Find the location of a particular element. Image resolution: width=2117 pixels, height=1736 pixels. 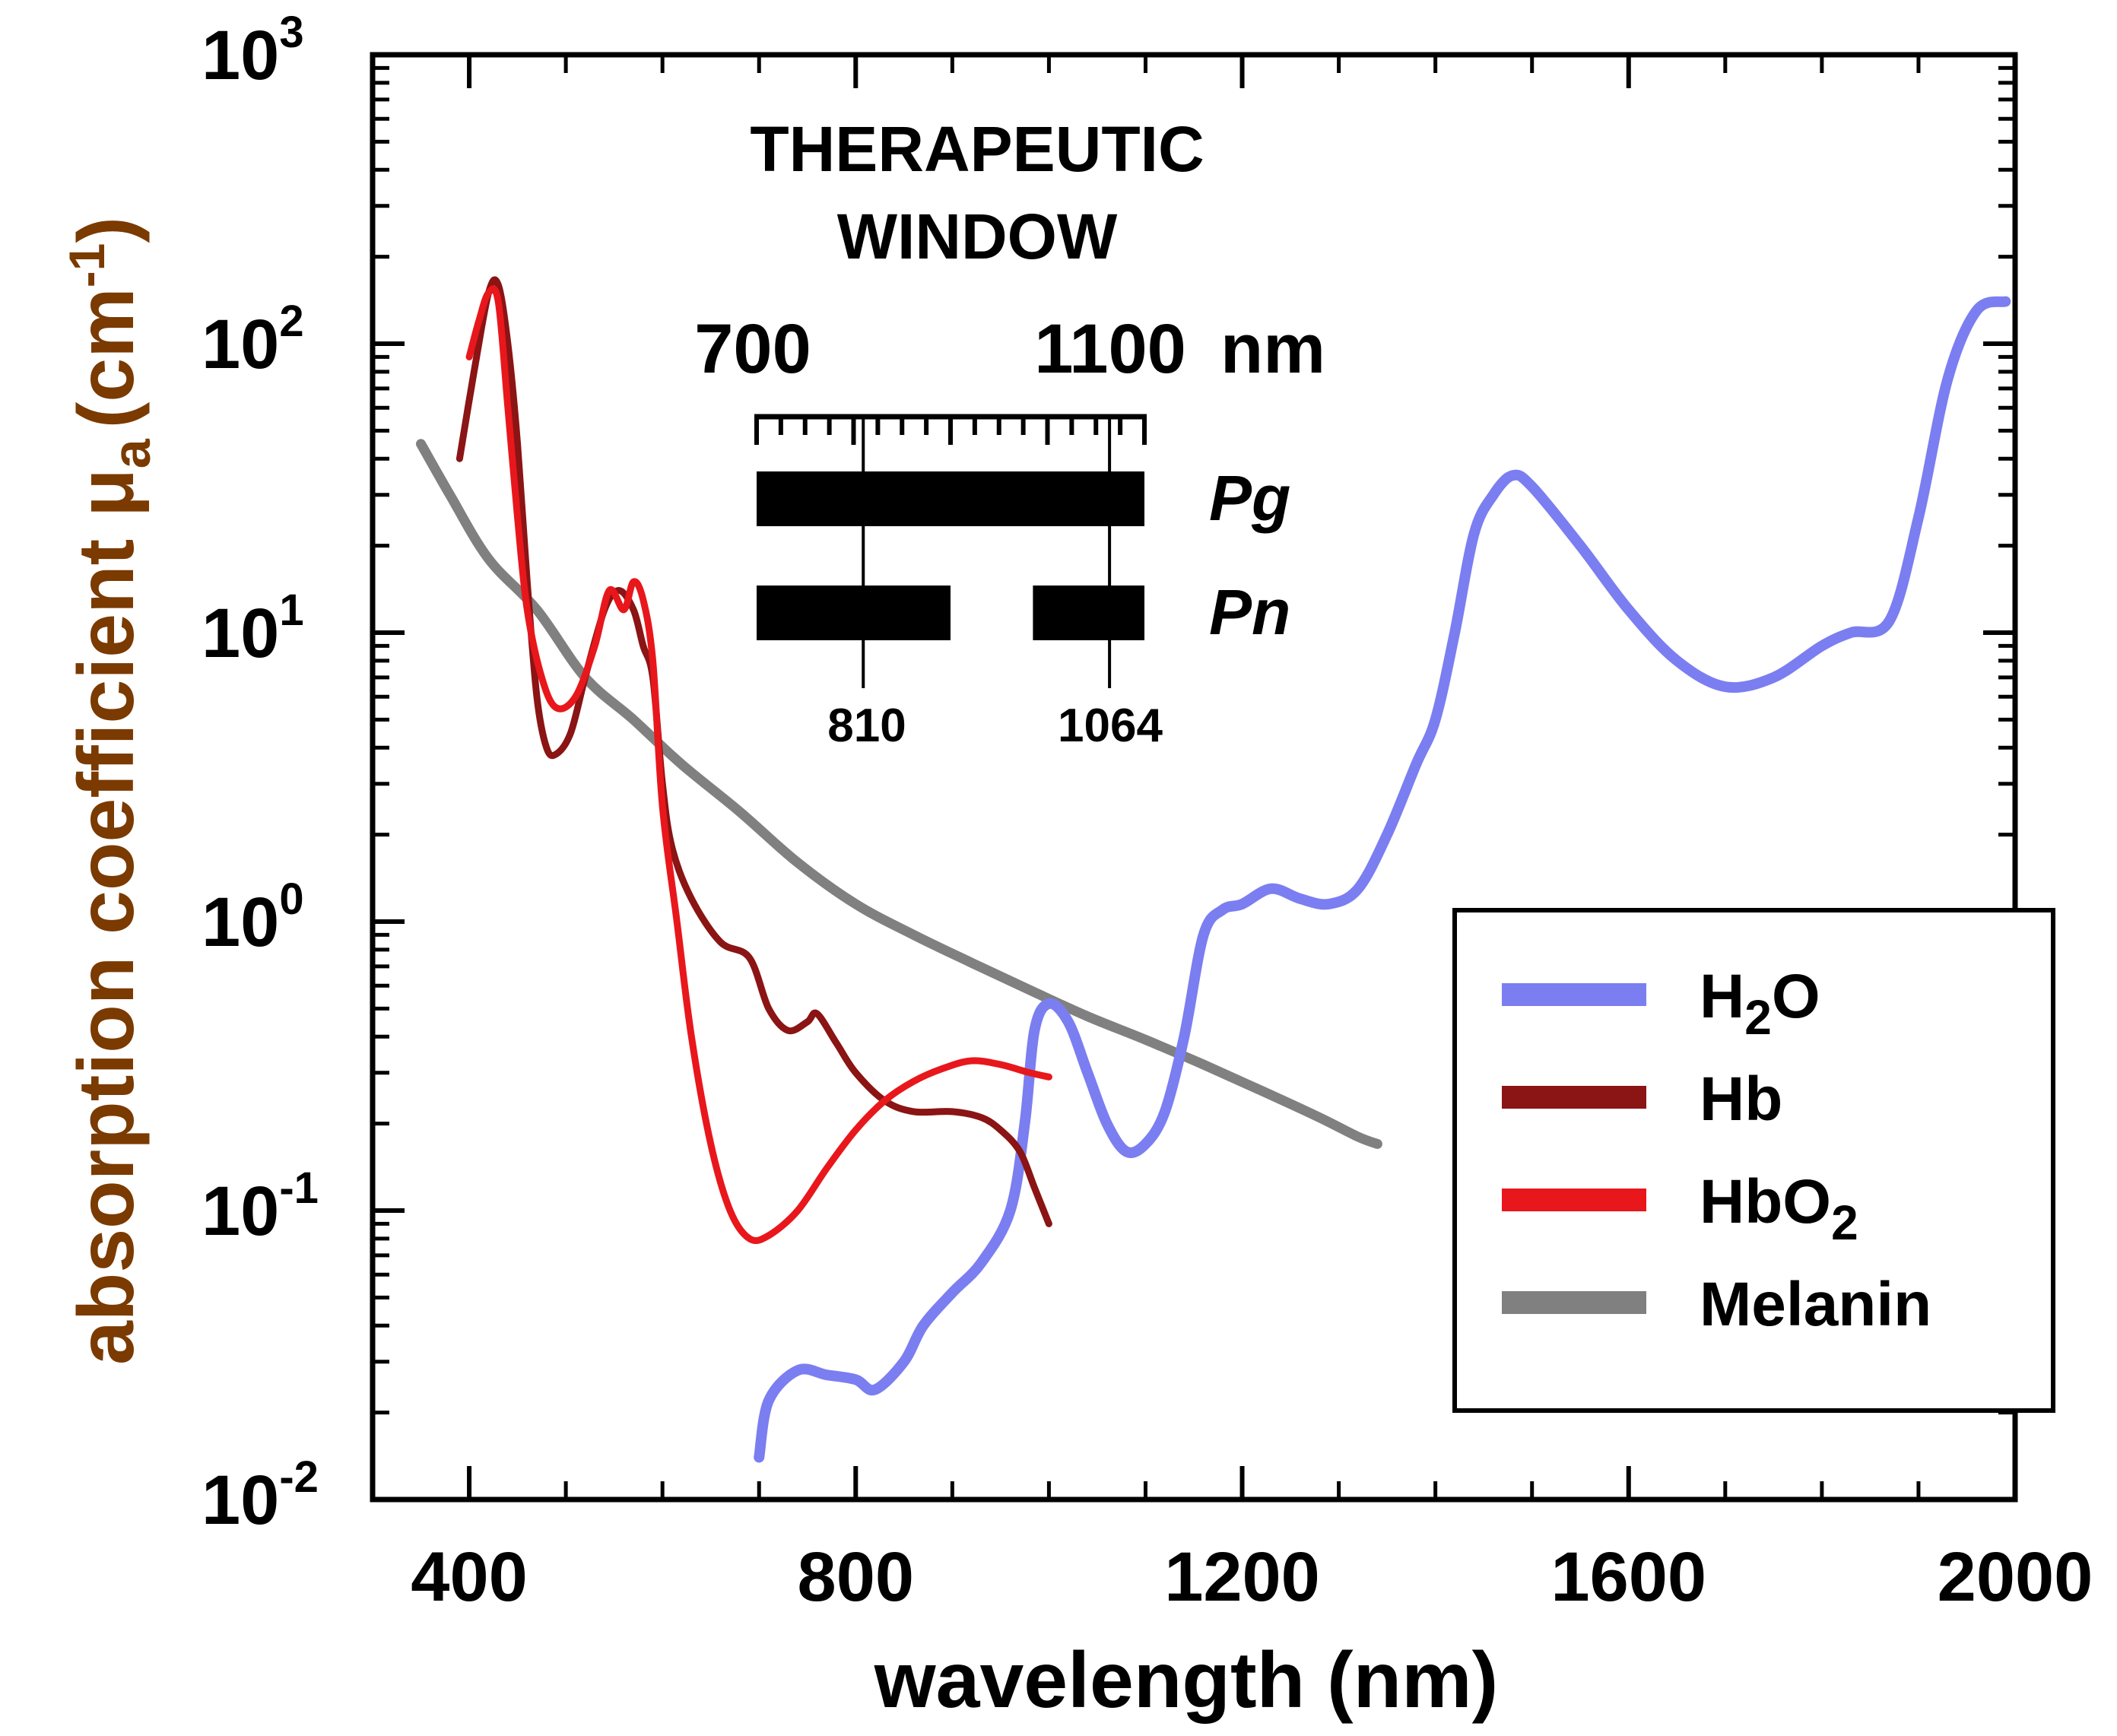

legend: H2O Hb HbO2 Melanin is located at coordinates (1753, 1160).